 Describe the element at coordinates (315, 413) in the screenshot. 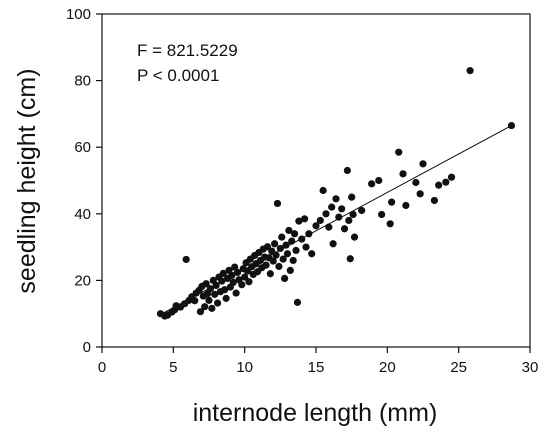

I see `x-axis-title: internode length (mm)` at that location.